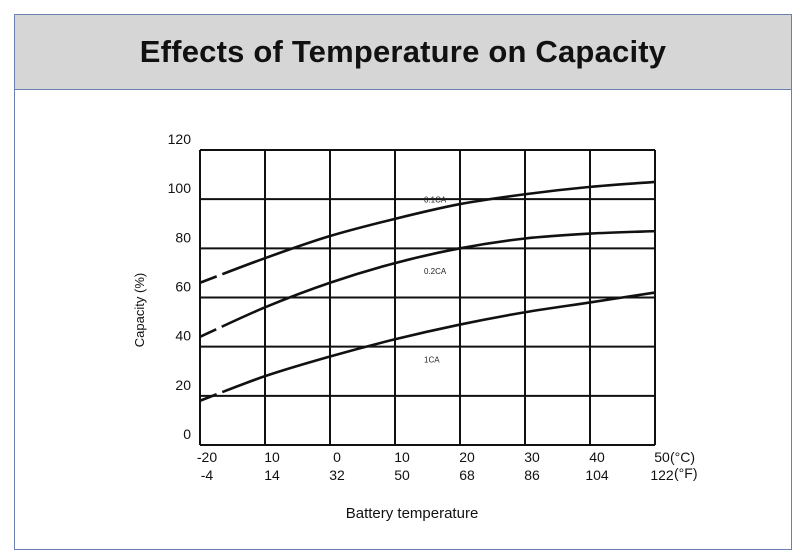  I want to click on x-tick-label-fahrenheit: 14, so click(272, 475).